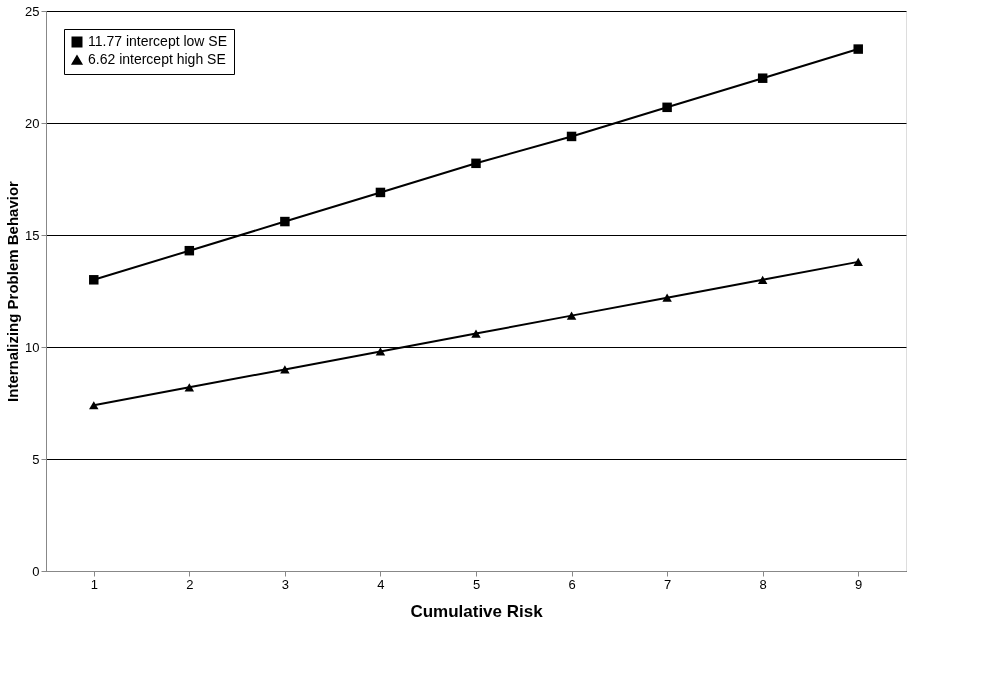  I want to click on x-axis-title: Cumulative Risk, so click(477, 611).